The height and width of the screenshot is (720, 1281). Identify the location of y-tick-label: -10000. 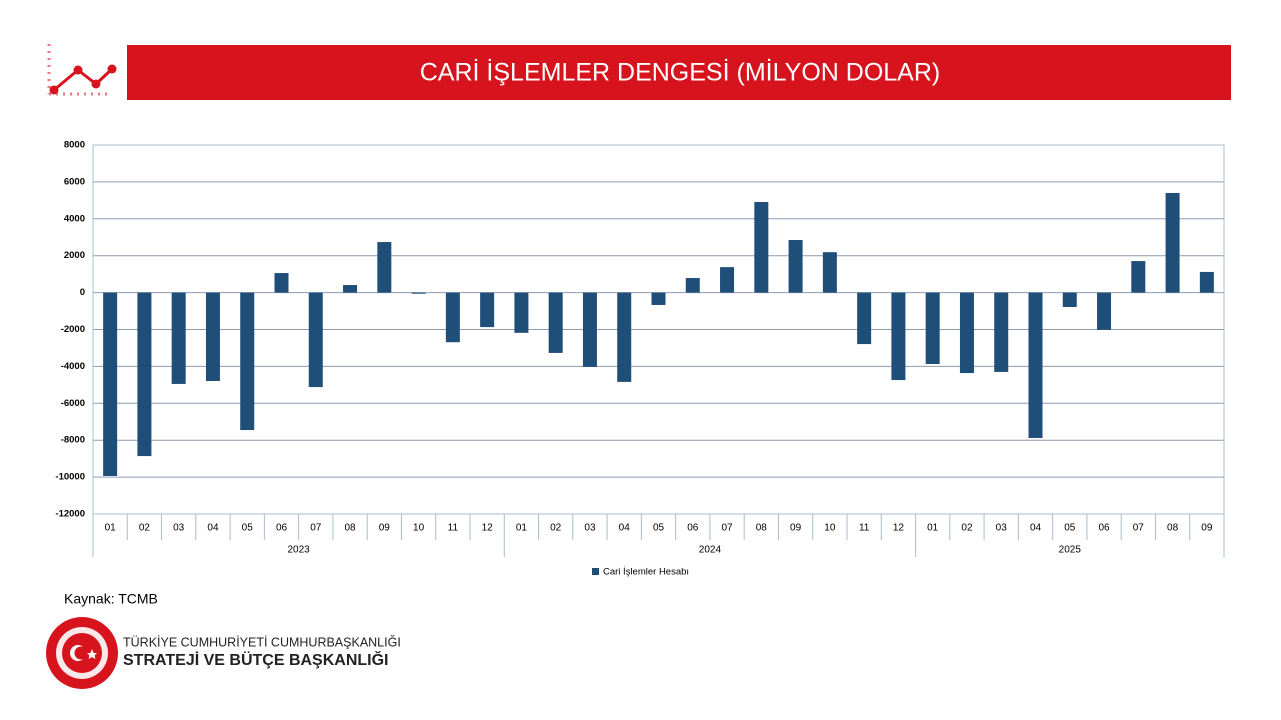
(70, 477).